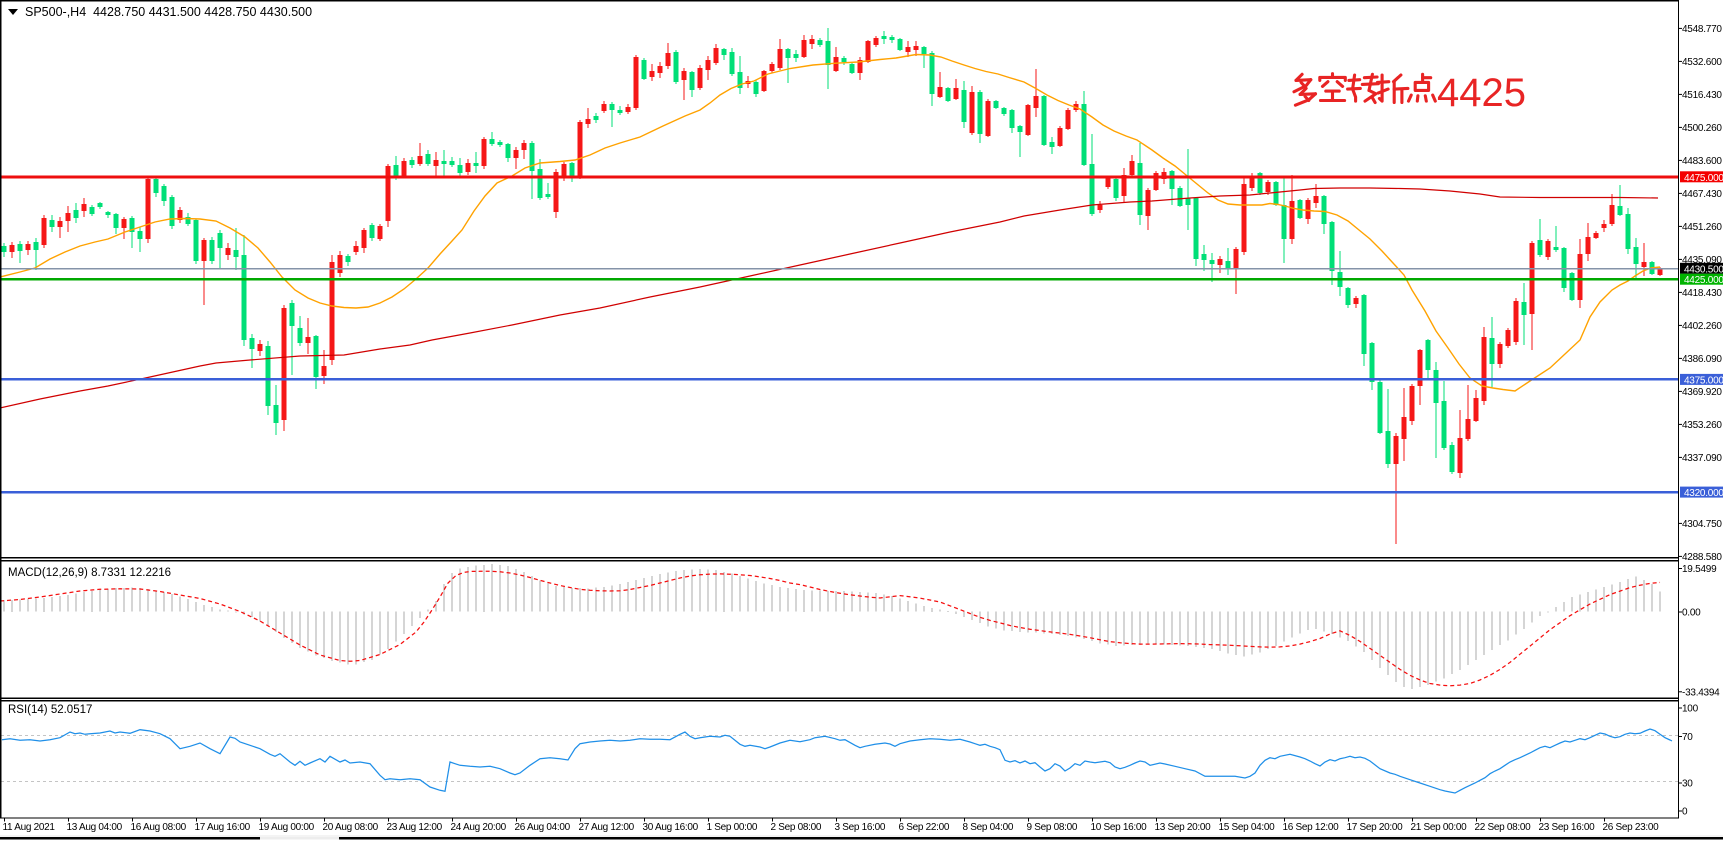 This screenshot has width=1723, height=841. Describe the element at coordinates (1702, 557) in the screenshot. I see `svg-text: 4288.580` at that location.